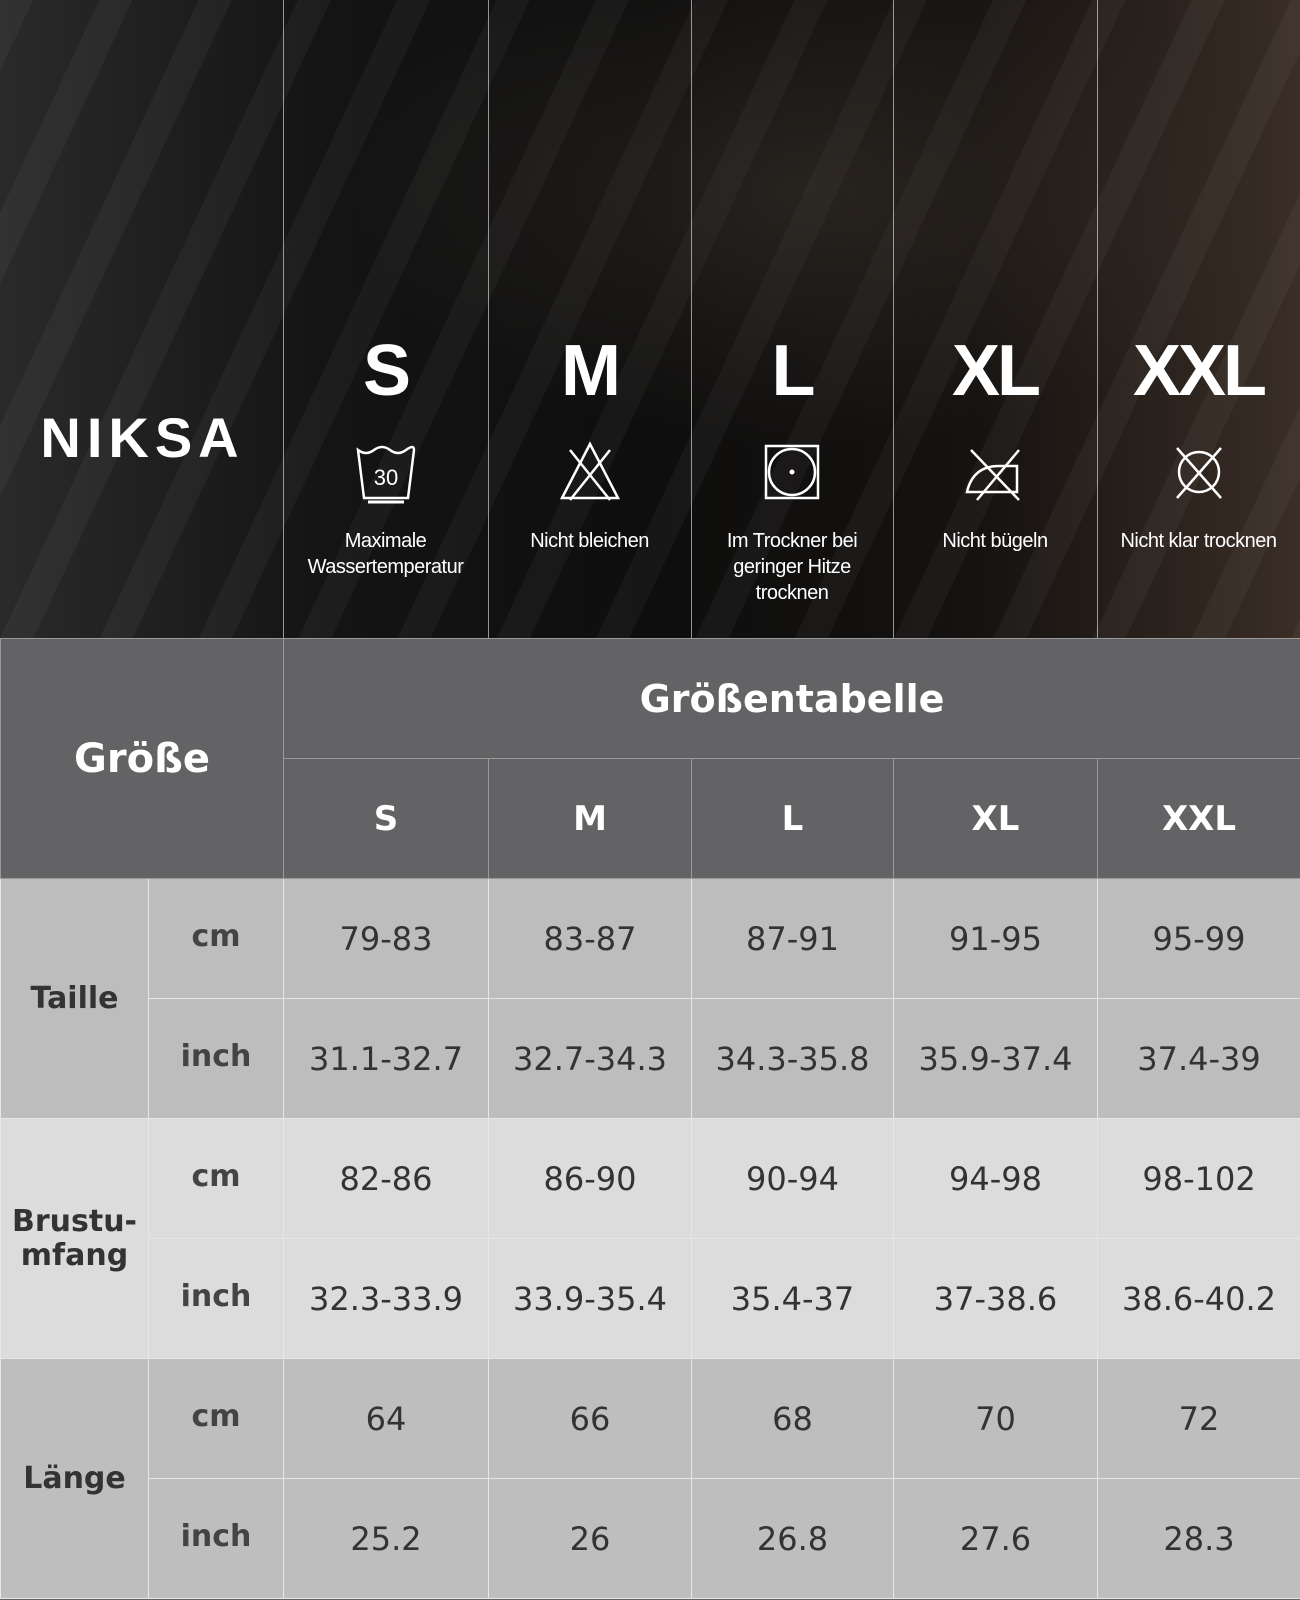 The height and width of the screenshot is (1600, 1300). What do you see at coordinates (995, 1178) in the screenshot?
I see `measurement-value: 94-98` at bounding box center [995, 1178].